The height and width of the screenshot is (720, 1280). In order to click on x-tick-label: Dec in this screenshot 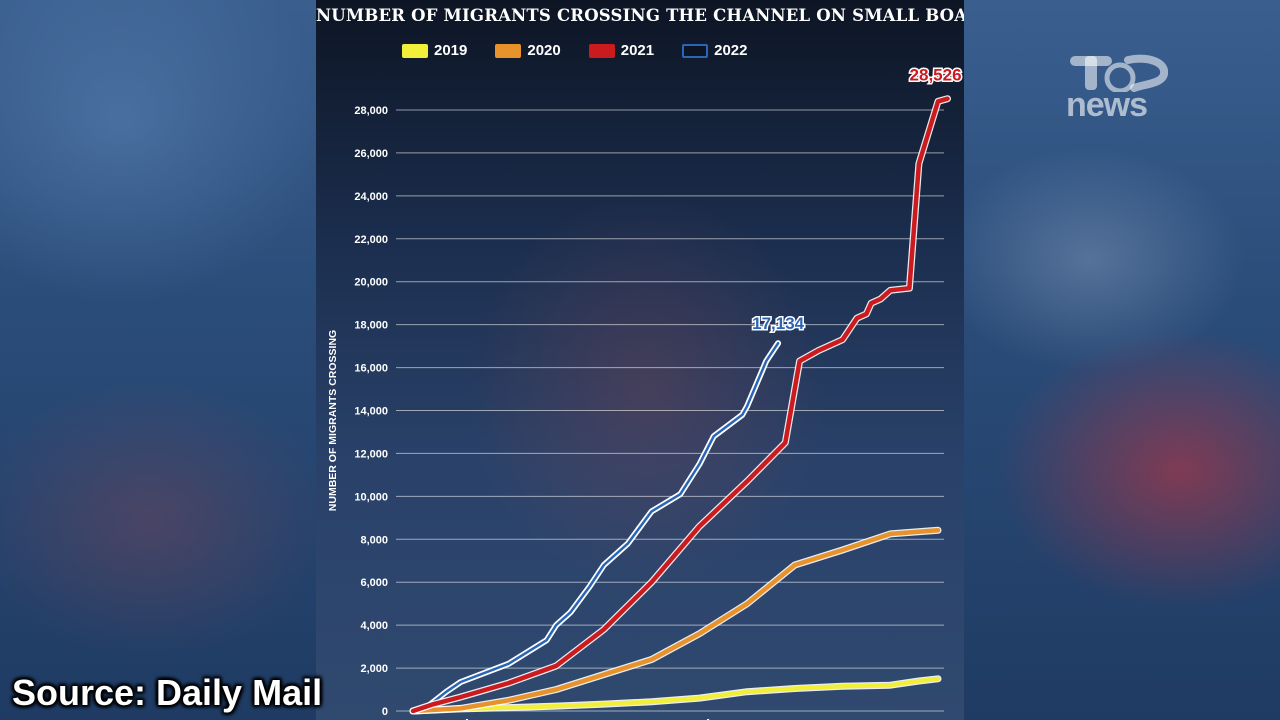, I will do `click(938, 718)`.